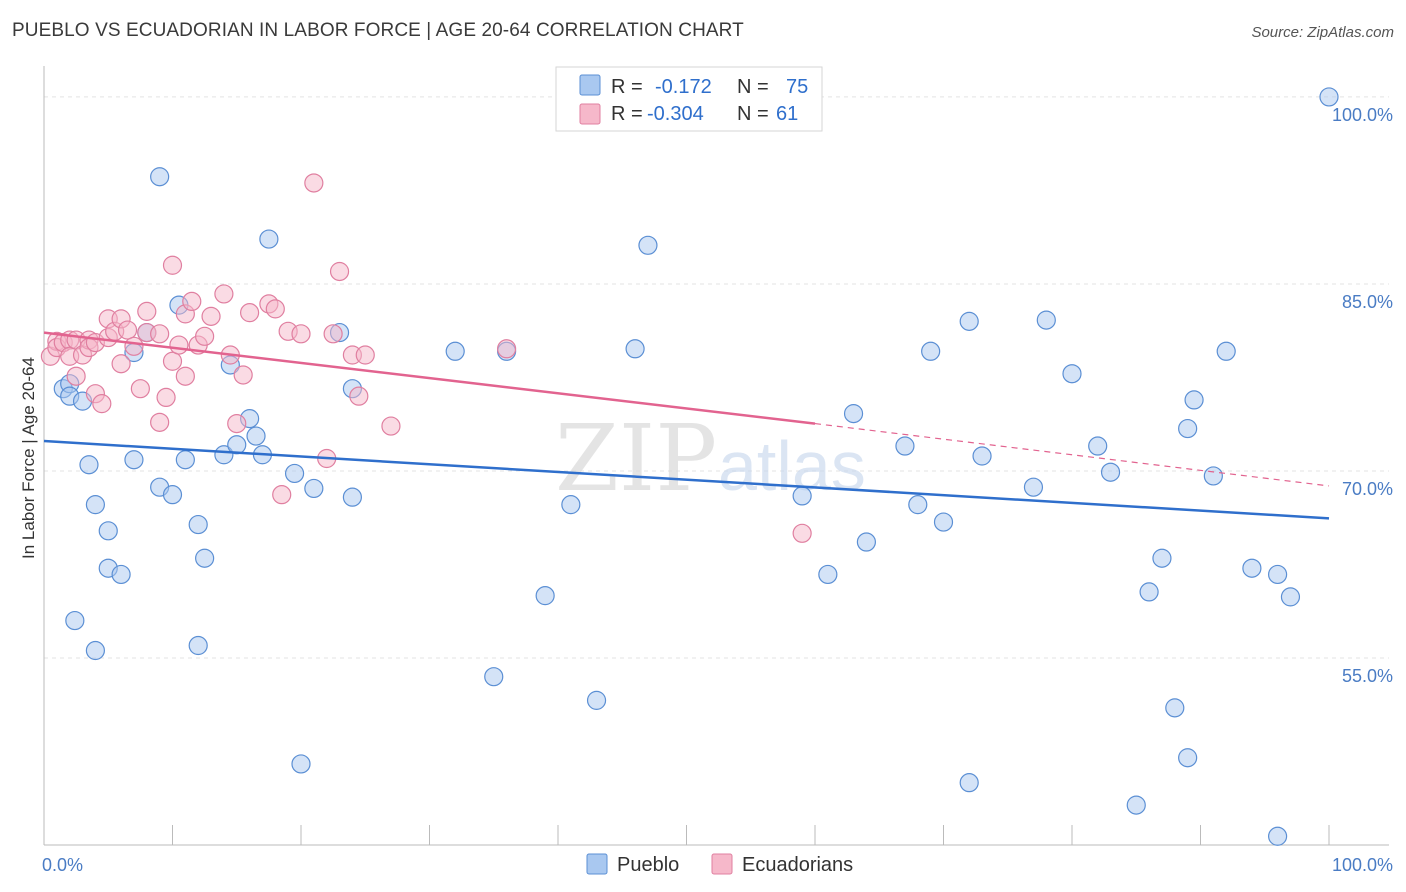 This screenshot has height=892, width=1406. Describe the element at coordinates (1072, 454) in the screenshot. I see `ecuadorian-trend-extension` at that location.